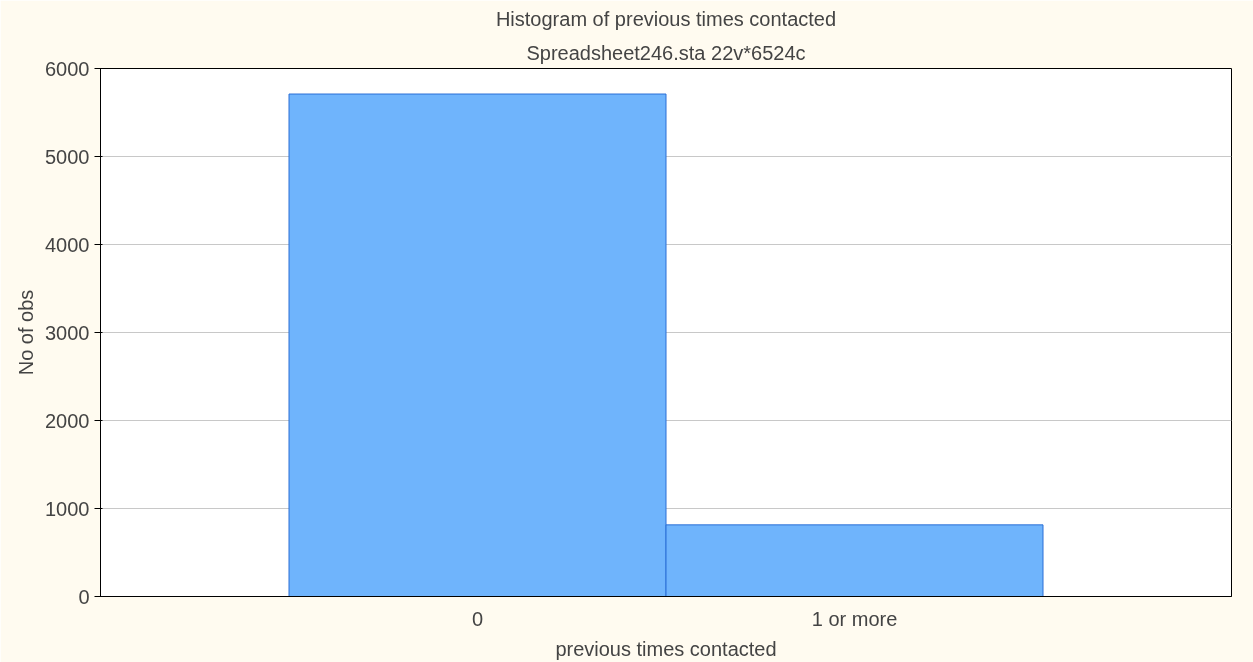 Image resolution: width=1253 pixels, height=662 pixels. I want to click on y-tick-label: 2000, so click(67, 420).